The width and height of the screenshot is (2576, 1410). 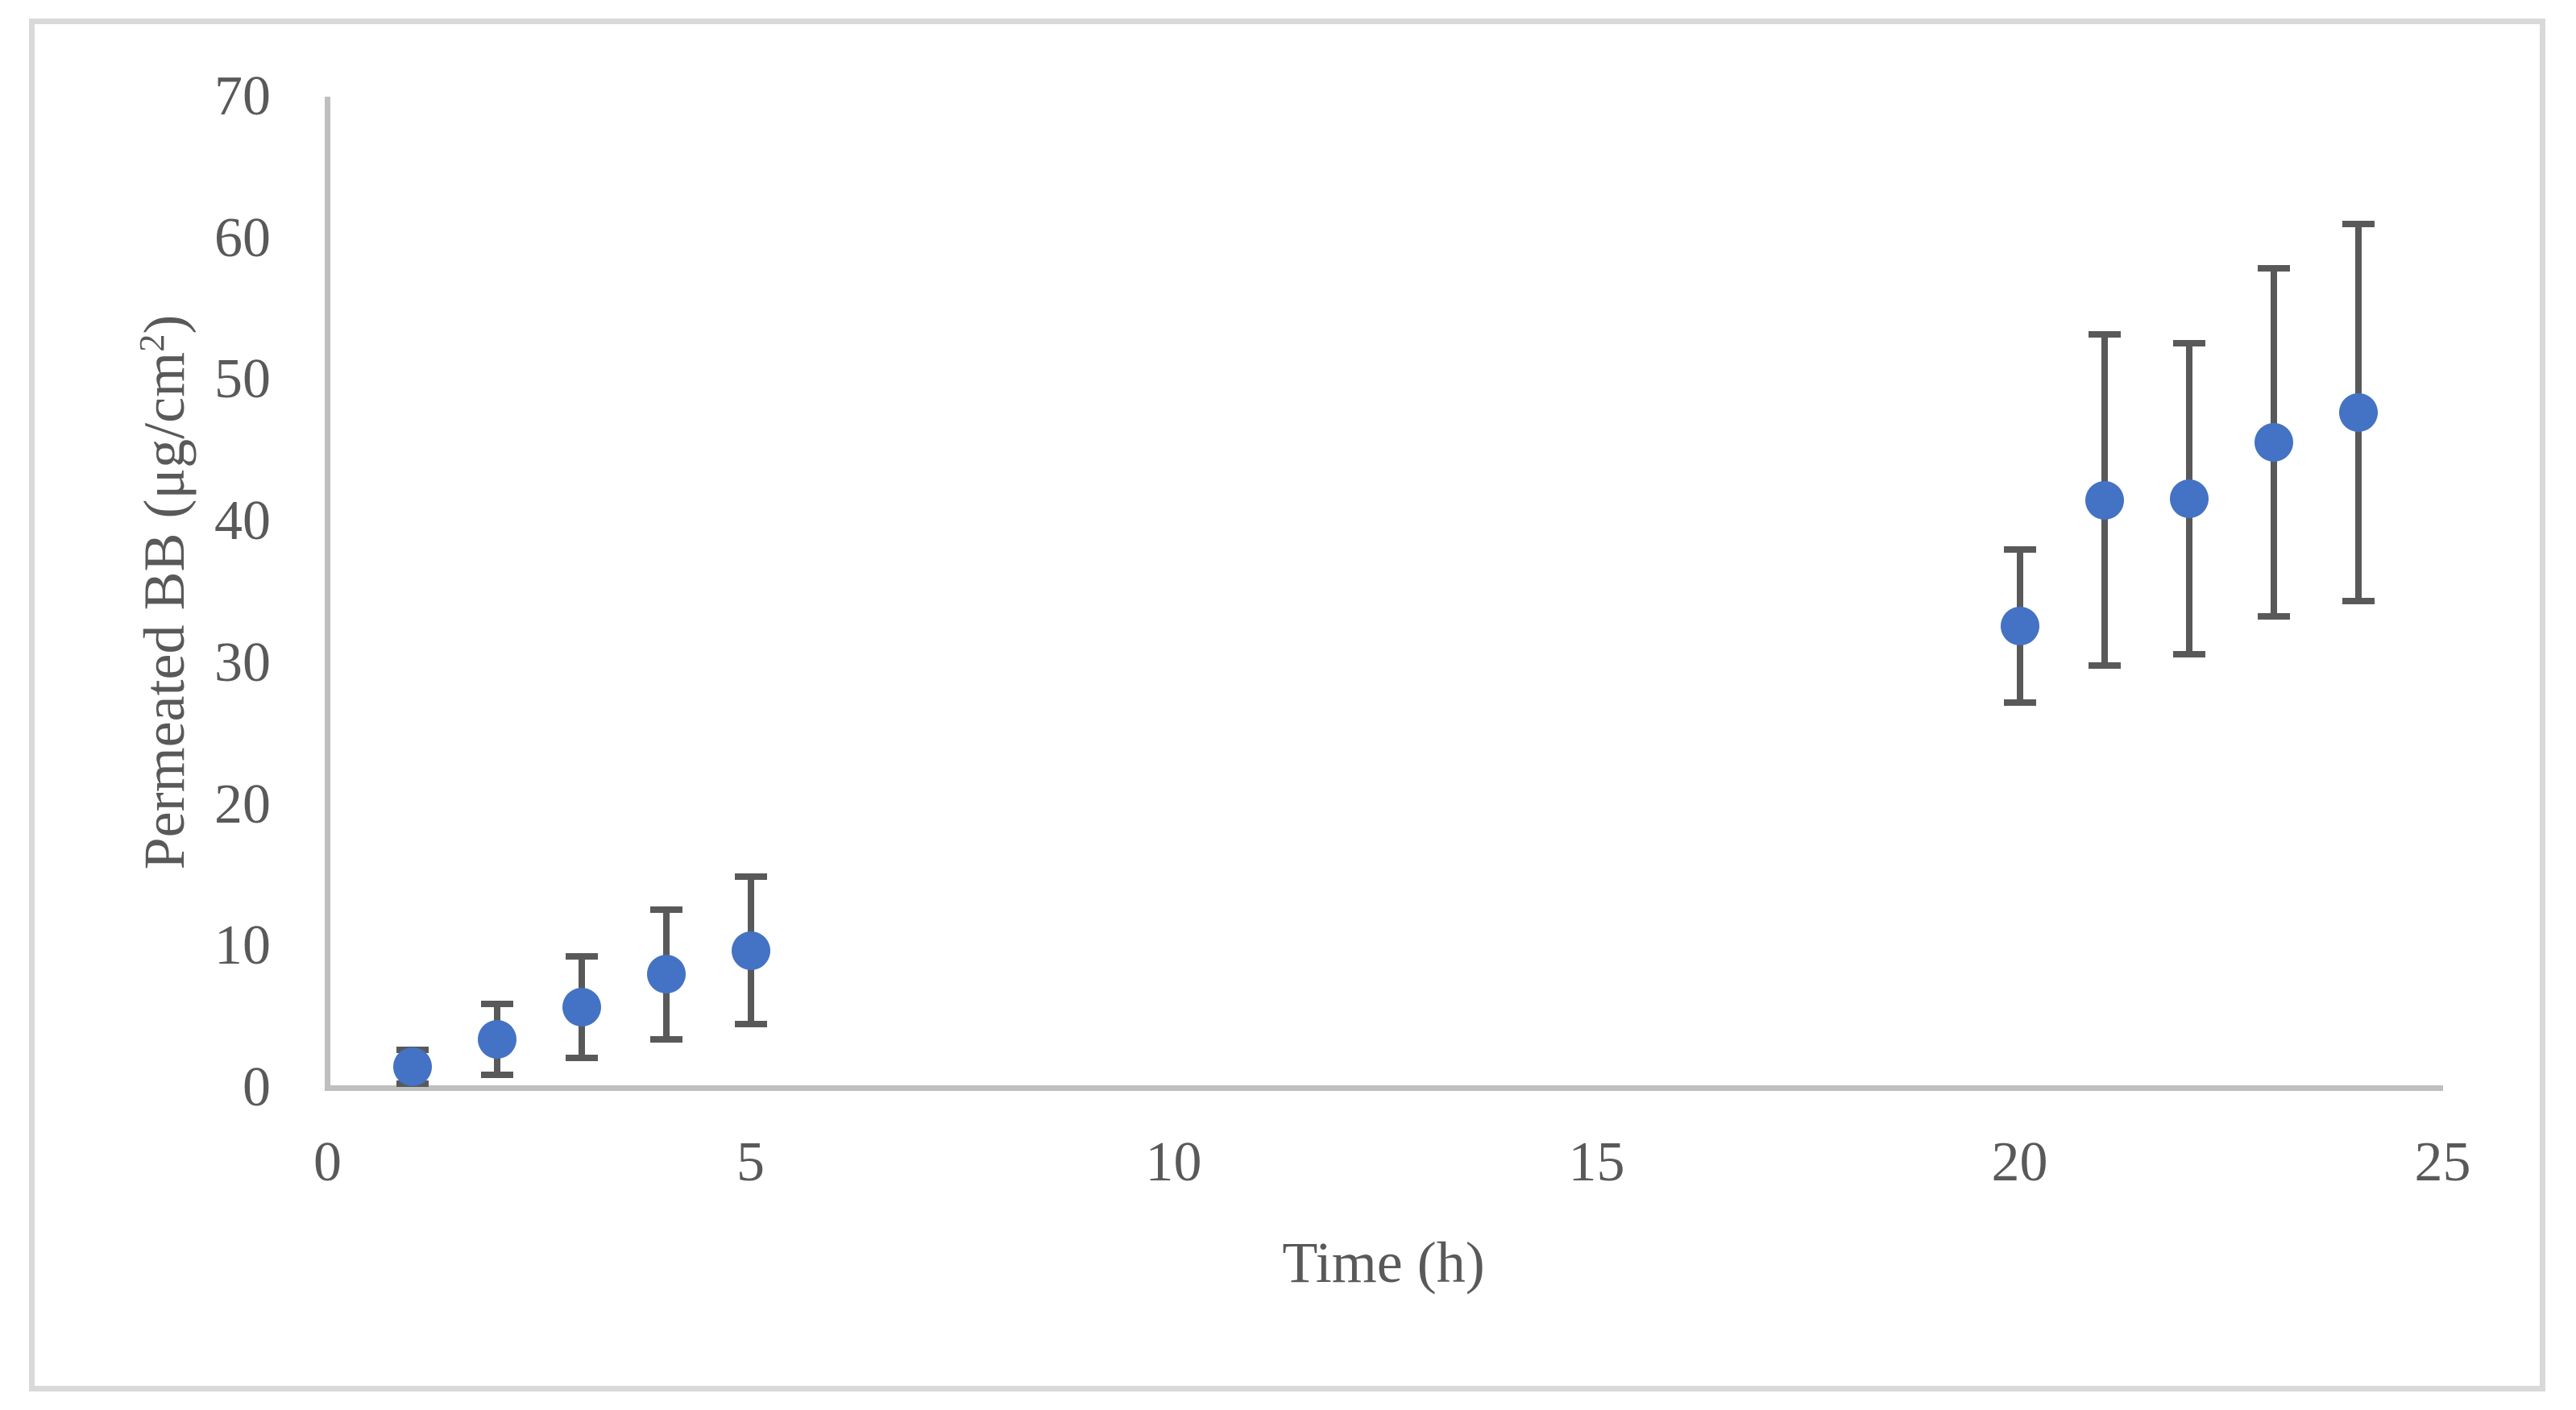 I want to click on y-tick-label: 20, so click(x=242, y=804).